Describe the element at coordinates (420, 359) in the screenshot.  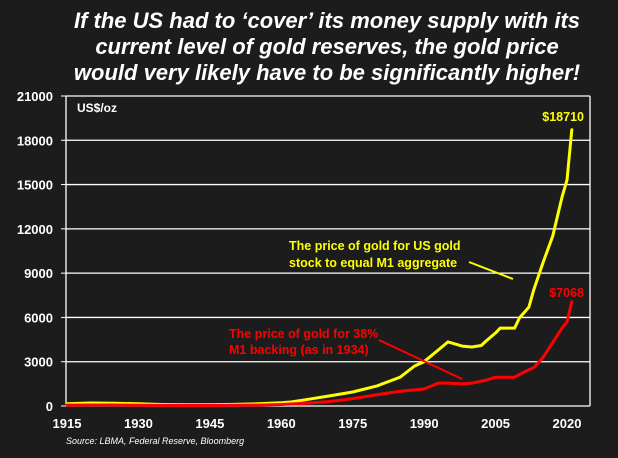
I see `annotation-arrow-red` at that location.